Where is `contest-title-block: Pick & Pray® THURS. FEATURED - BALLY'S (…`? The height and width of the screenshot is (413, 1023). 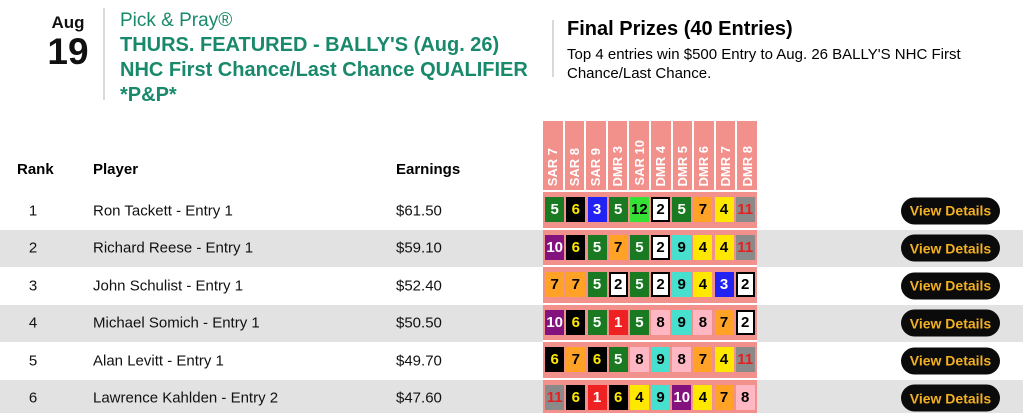 contest-title-block: Pick & Pray® THURS. FEATURED - BALLY'S (… is located at coordinates (324, 58).